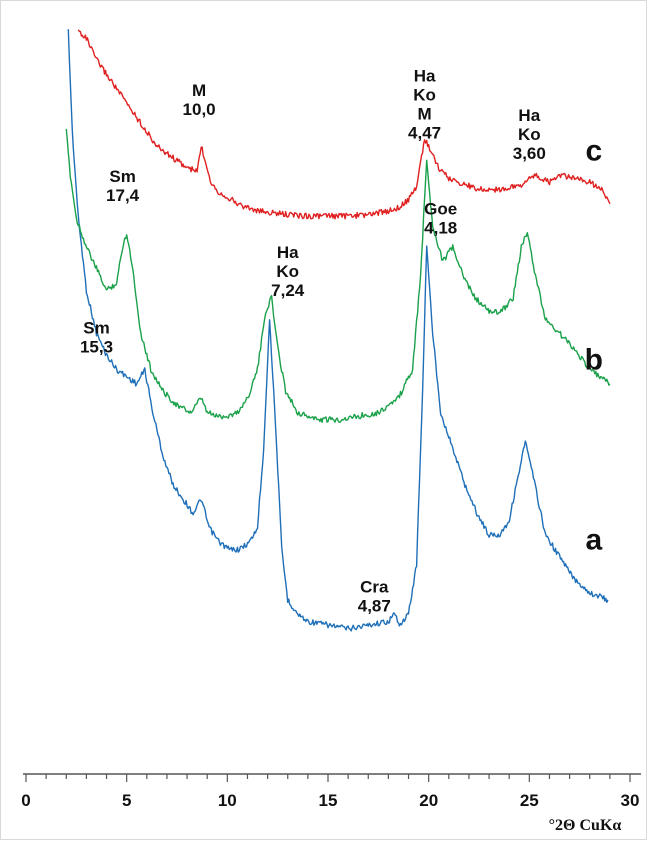 This screenshot has width=647, height=844. I want to click on curve-label-a: a, so click(593, 539).